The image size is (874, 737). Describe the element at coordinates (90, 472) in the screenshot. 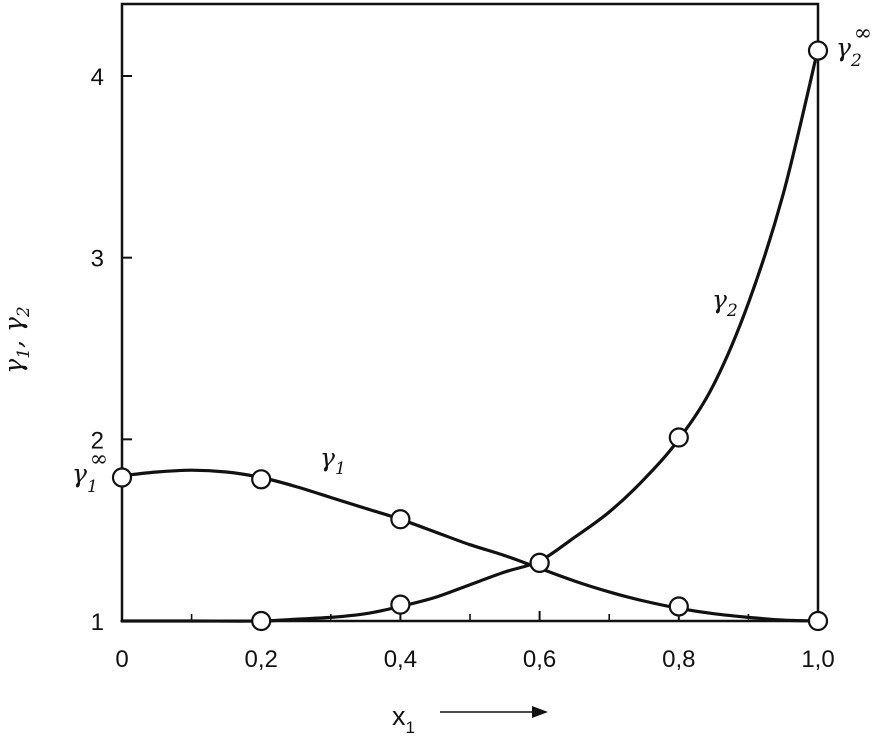

I see `gamma1-infinity-label: γ1∞` at that location.